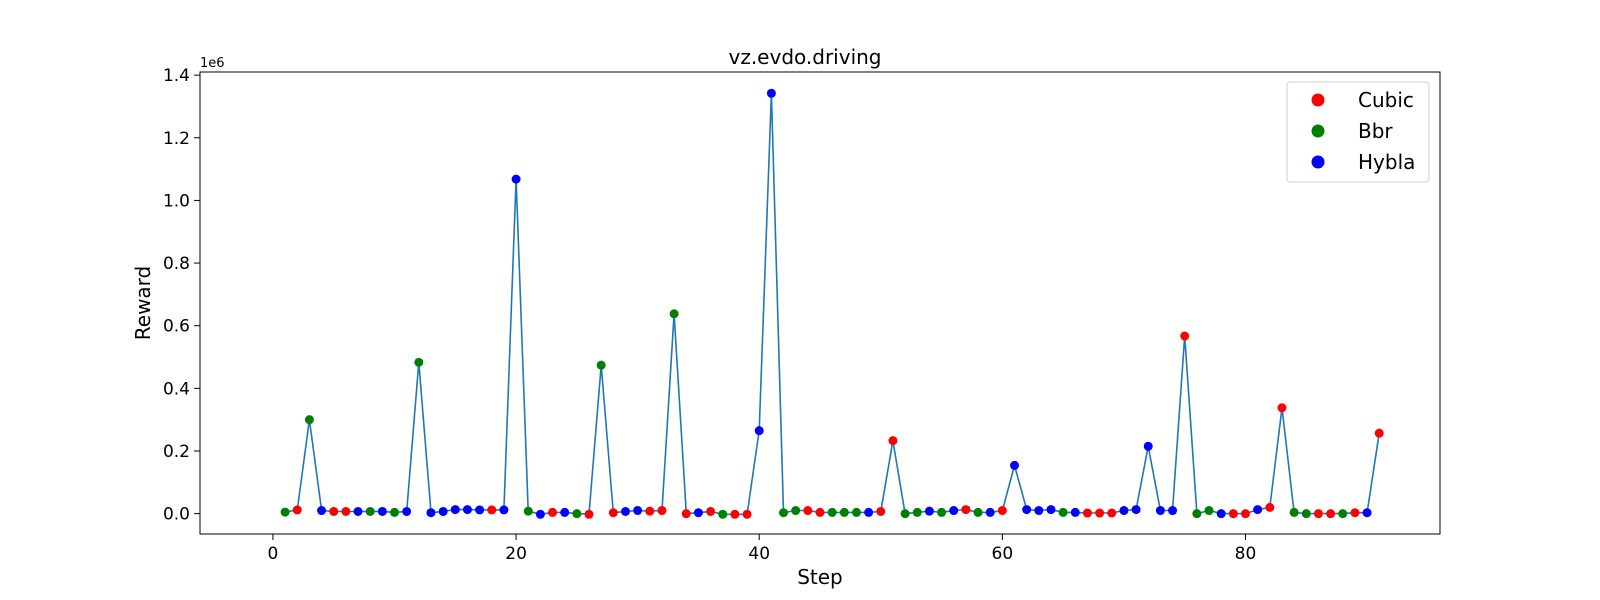 The height and width of the screenshot is (600, 1600). What do you see at coordinates (176, 264) in the screenshot?
I see `y-tick-label: 0.8` at bounding box center [176, 264].